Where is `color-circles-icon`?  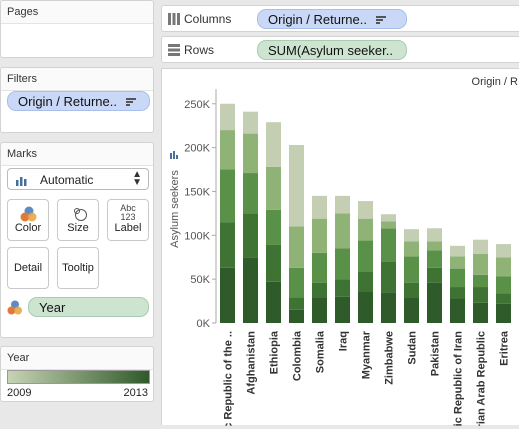 color-circles-icon is located at coordinates (29, 214).